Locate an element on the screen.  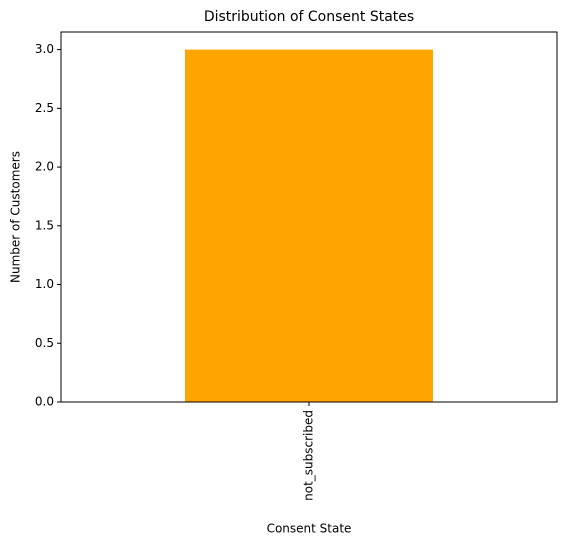
x-tick-label: not_subscribed is located at coordinates (309, 455).